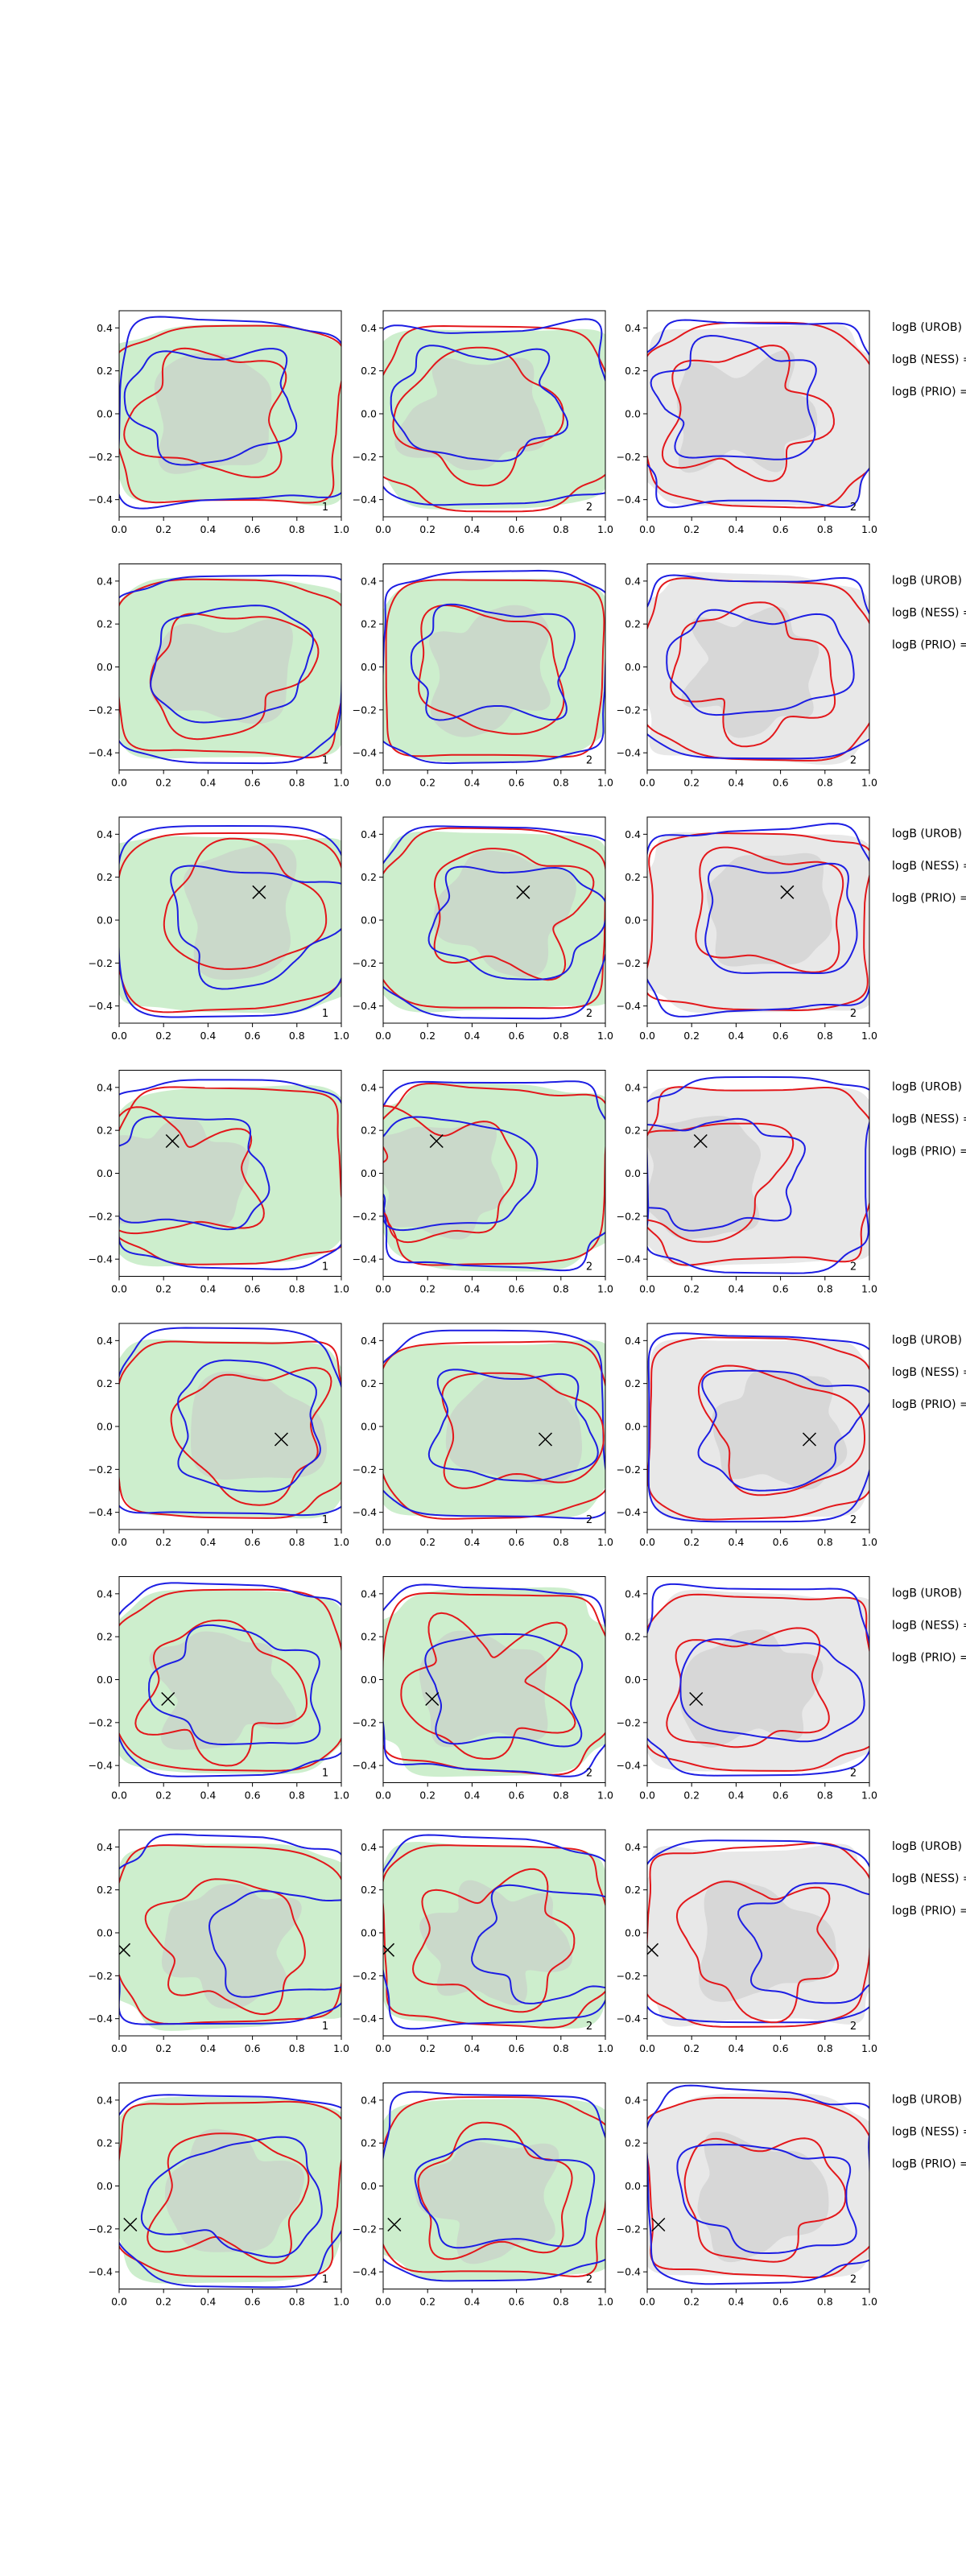 The image size is (966, 2576). What do you see at coordinates (929, 327) in the screenshot?
I see `legend-label: logB (UROB) =` at bounding box center [929, 327].